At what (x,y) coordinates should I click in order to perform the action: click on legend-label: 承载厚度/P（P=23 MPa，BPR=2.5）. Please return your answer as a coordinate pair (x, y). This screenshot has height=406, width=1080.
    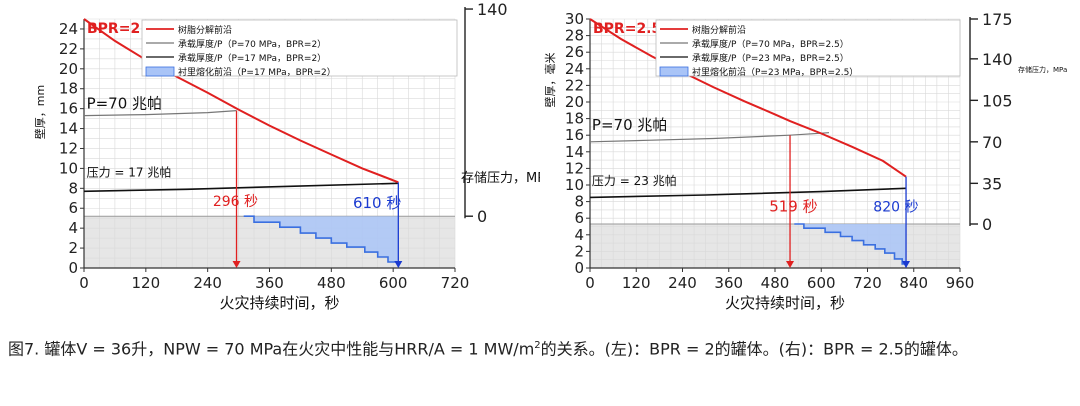
    Looking at the image, I should click on (770, 58).